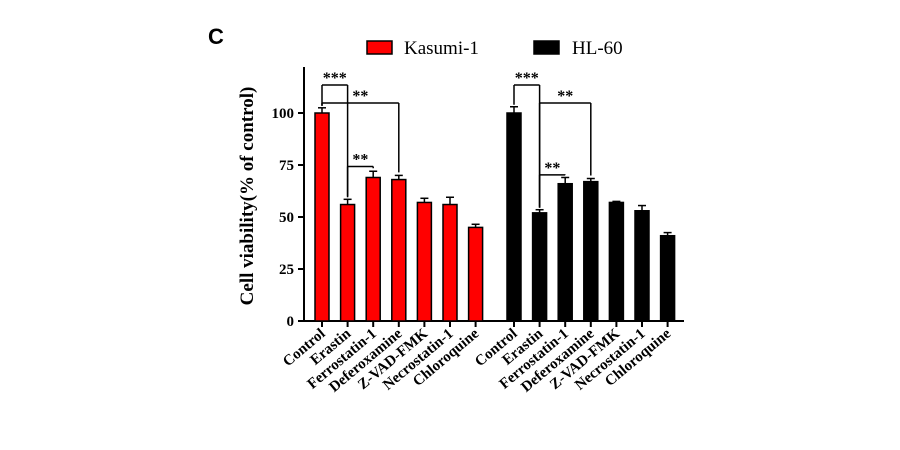 The width and height of the screenshot is (900, 450). Describe the element at coordinates (291, 322) in the screenshot. I see `y-tick-label: 0` at that location.